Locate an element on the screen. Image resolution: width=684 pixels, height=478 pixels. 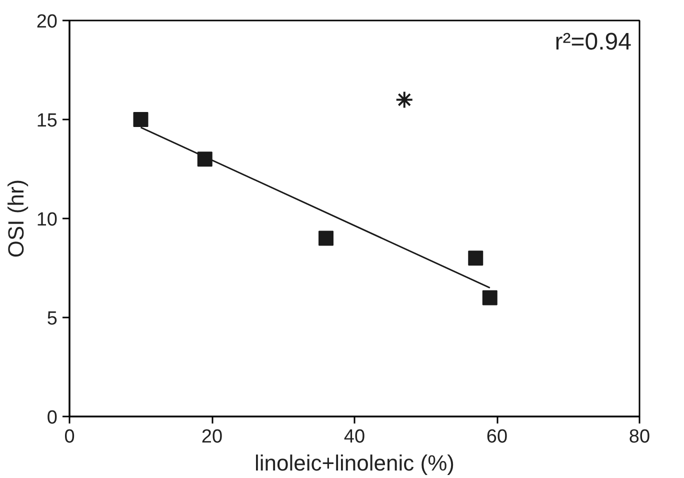
y-tick-label: 15 is located at coordinates (47, 121).